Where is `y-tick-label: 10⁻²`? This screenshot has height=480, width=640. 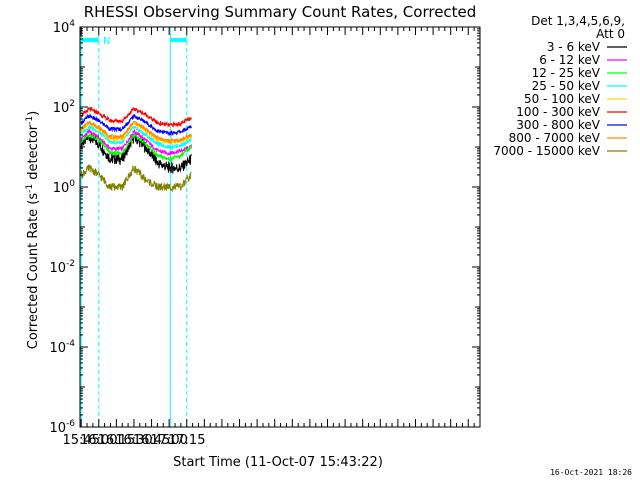 y-tick-label: 10⁻² is located at coordinates (62, 267).